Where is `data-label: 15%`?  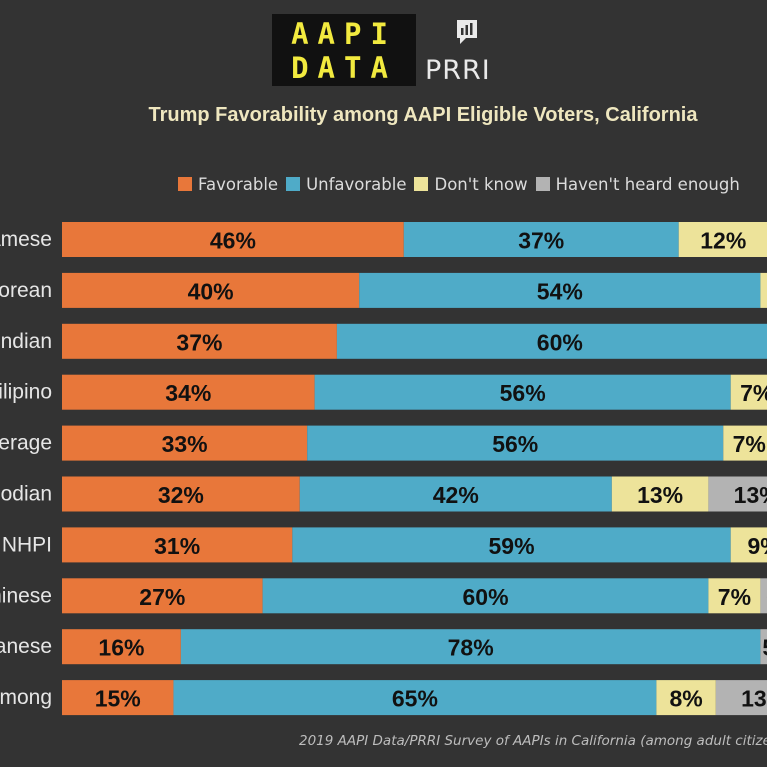 data-label: 15% is located at coordinates (118, 699).